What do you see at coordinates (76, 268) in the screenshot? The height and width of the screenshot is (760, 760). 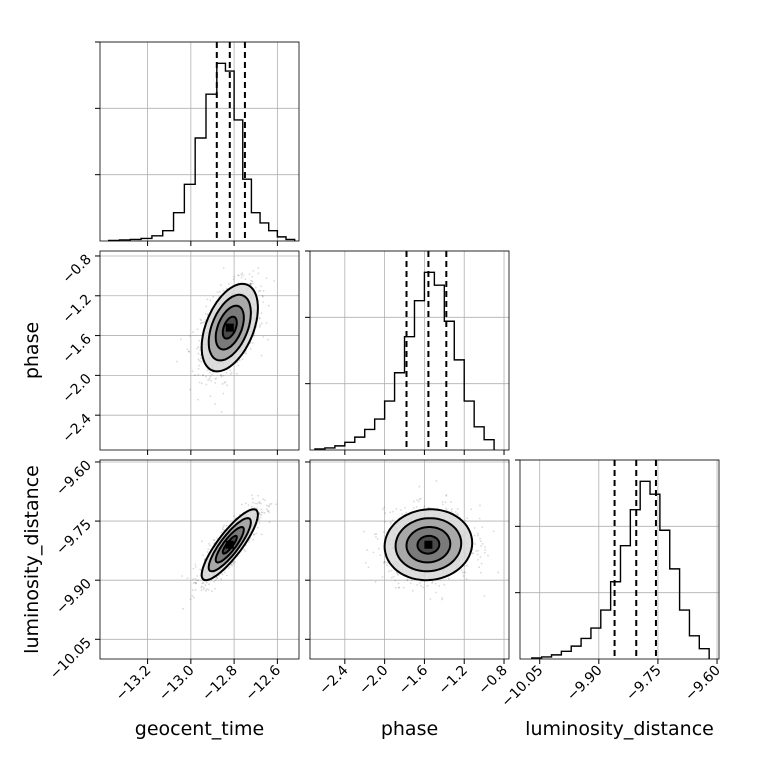 I see `panel-geocent-time-vs-phase-ytick-label: −0.8` at bounding box center [76, 268].